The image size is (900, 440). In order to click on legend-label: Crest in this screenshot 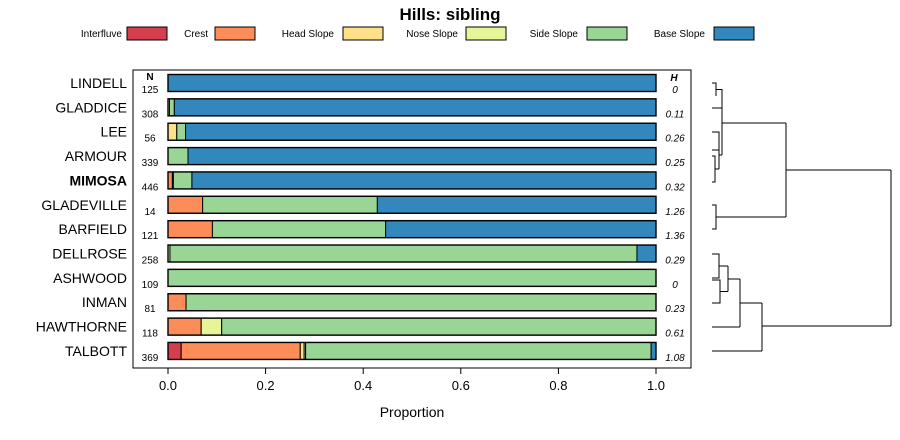, I will do `click(196, 34)`.